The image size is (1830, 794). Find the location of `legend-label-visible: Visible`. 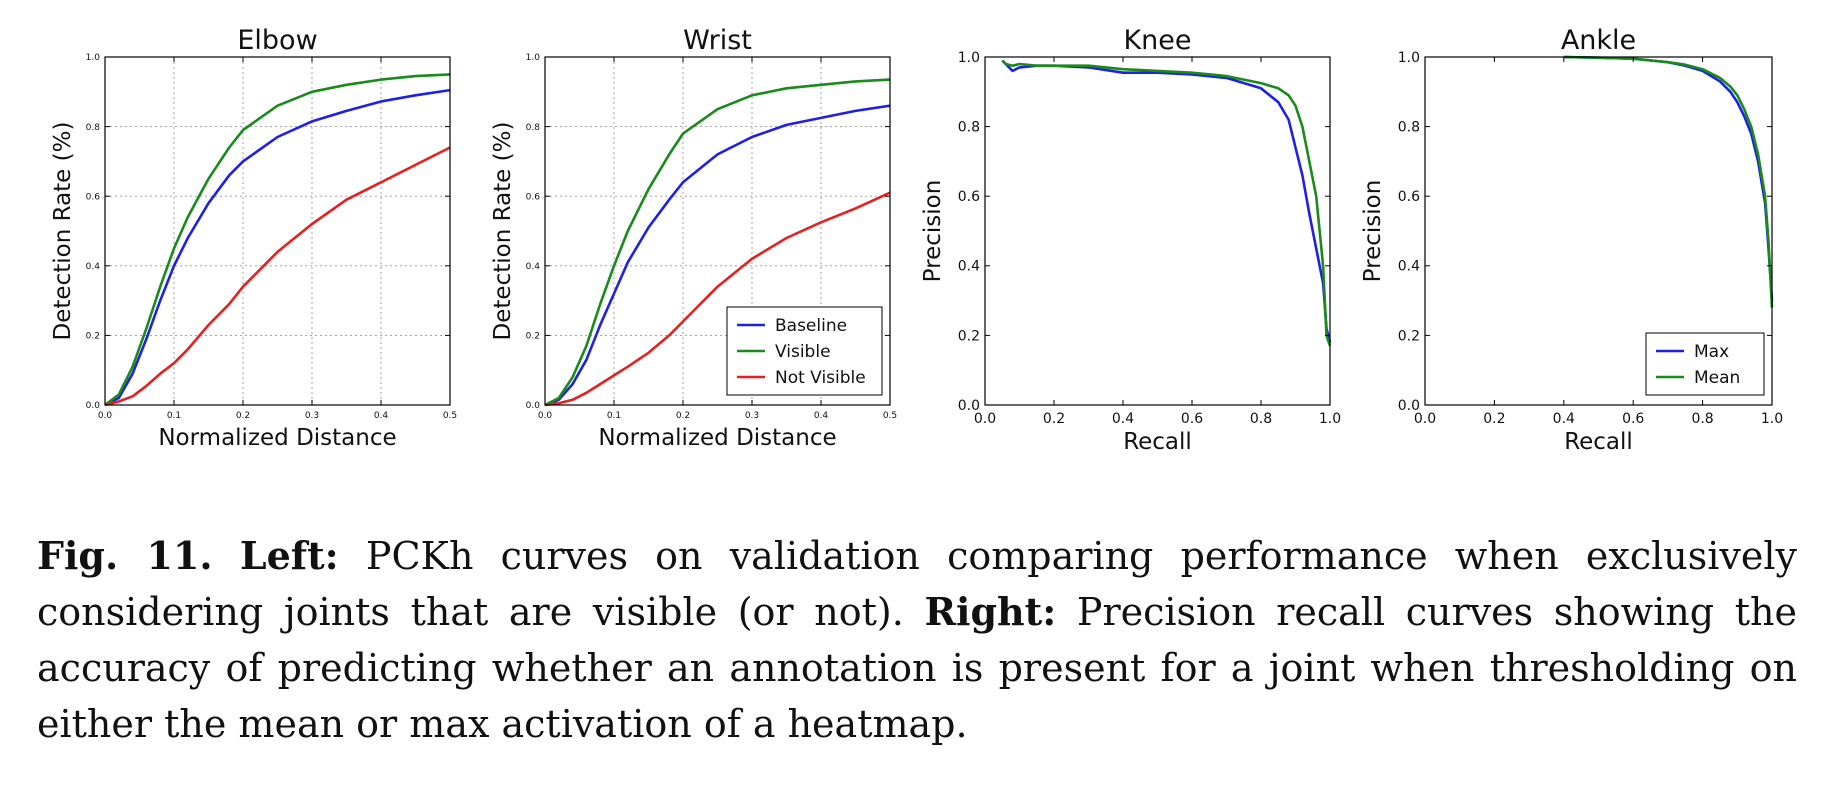

legend-label-visible: Visible is located at coordinates (803, 352).